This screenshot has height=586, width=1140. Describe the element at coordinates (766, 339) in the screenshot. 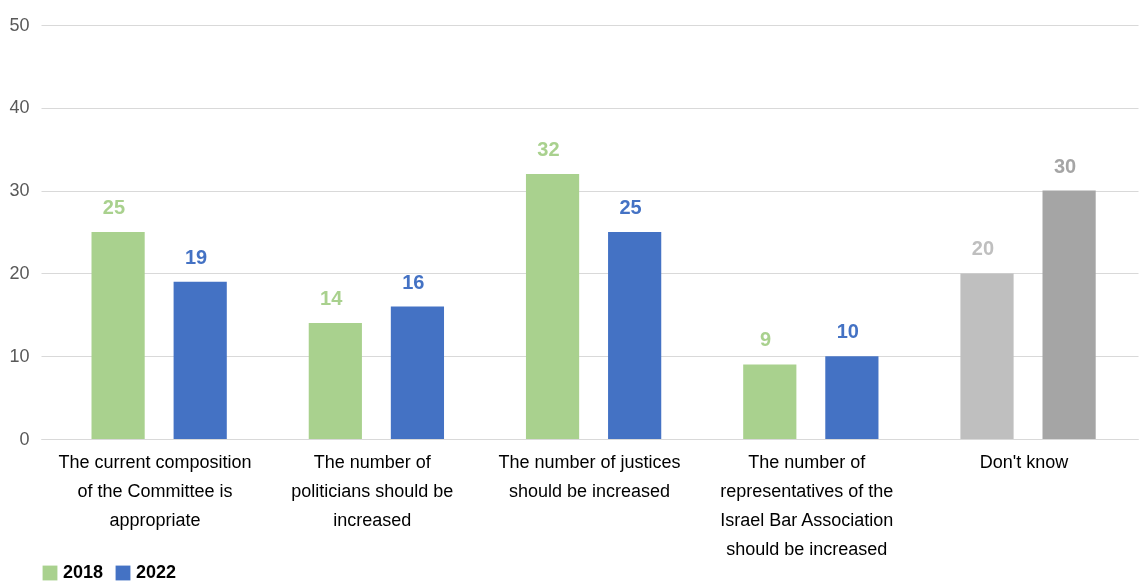

I see `data-label: 9` at that location.